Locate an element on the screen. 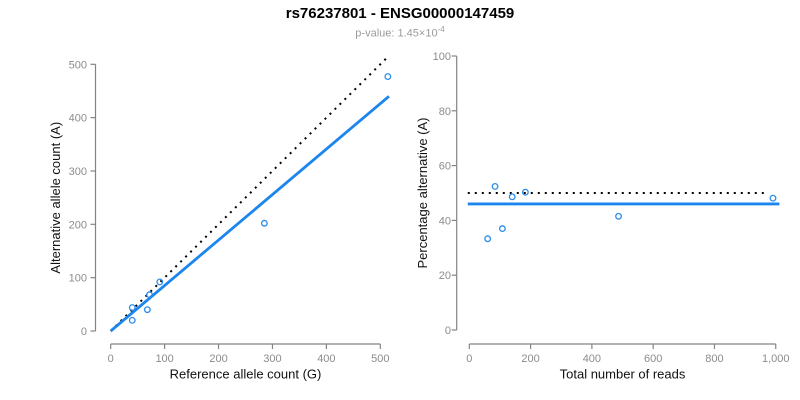  y-tick-label: 80 is located at coordinates (445, 112).